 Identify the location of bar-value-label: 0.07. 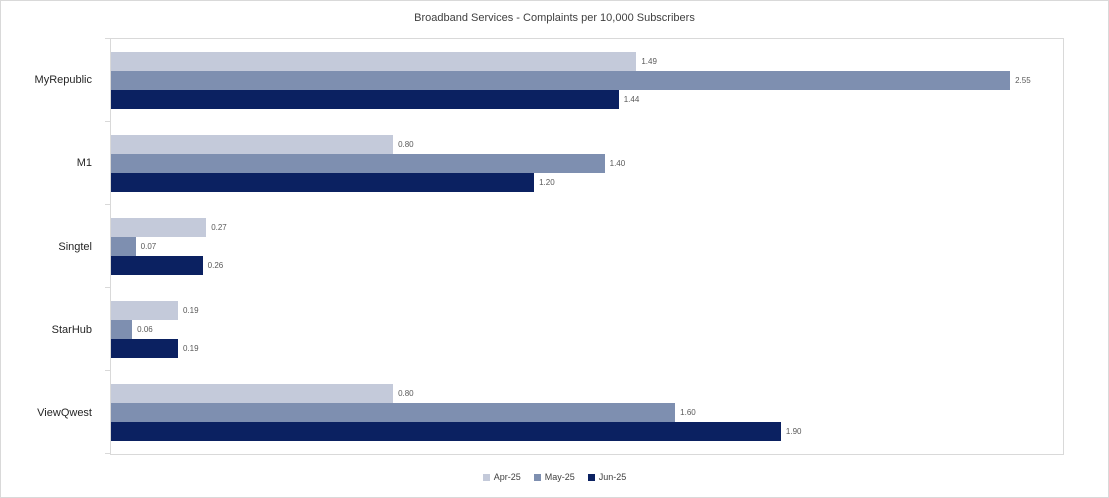
(148, 246).